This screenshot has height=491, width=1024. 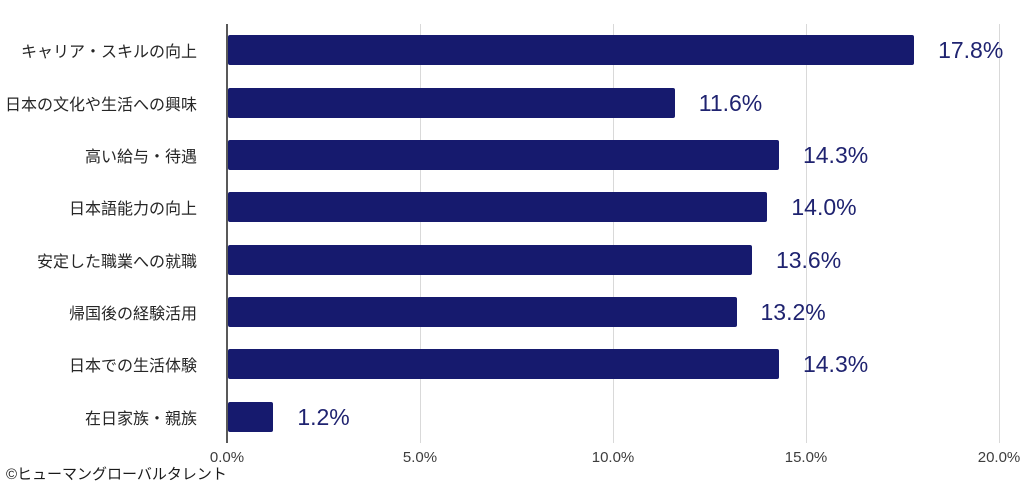 I want to click on bar-row: 1.2%, so click(x=613, y=417).